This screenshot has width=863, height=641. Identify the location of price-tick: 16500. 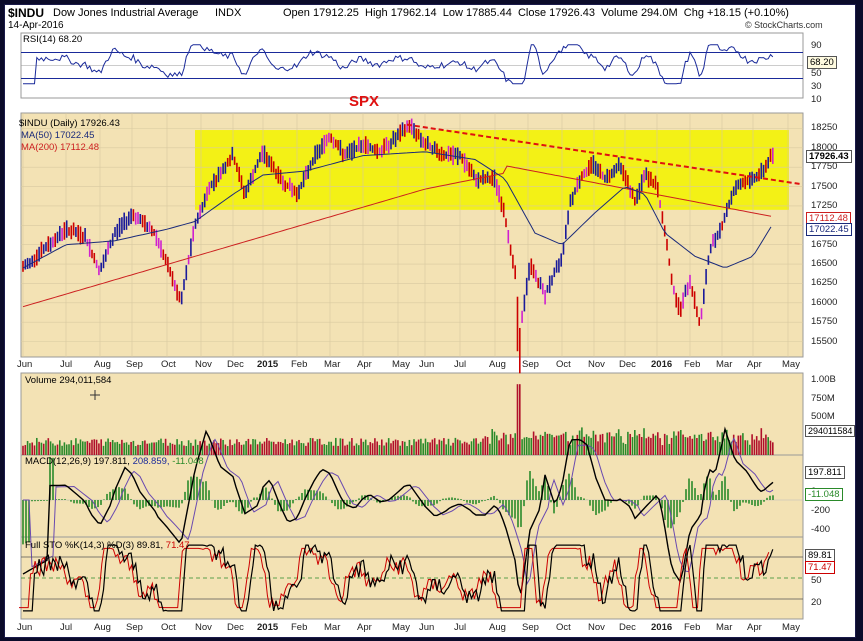
(824, 264).